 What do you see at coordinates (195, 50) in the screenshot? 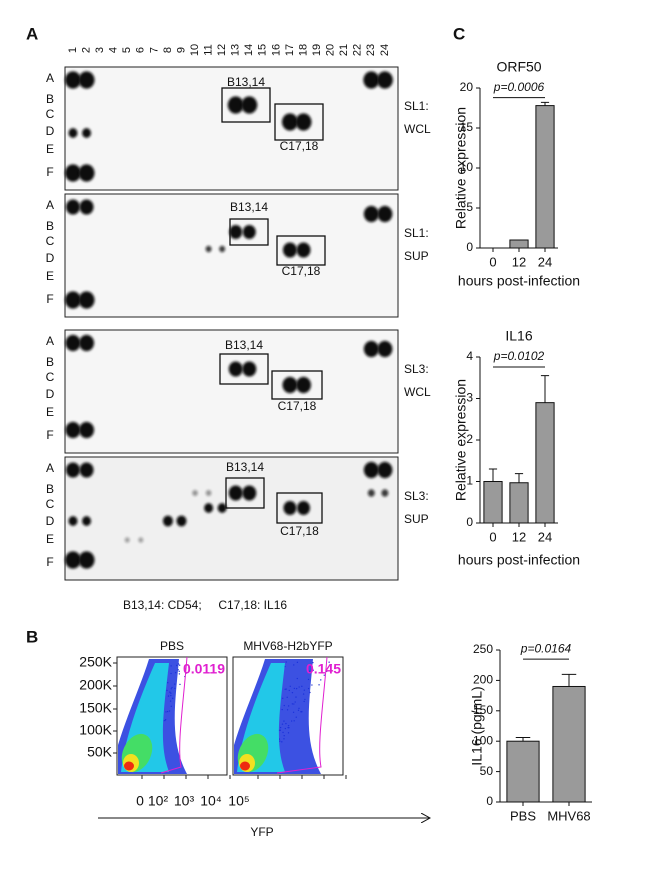
I see `column-label: 10` at bounding box center [195, 50].